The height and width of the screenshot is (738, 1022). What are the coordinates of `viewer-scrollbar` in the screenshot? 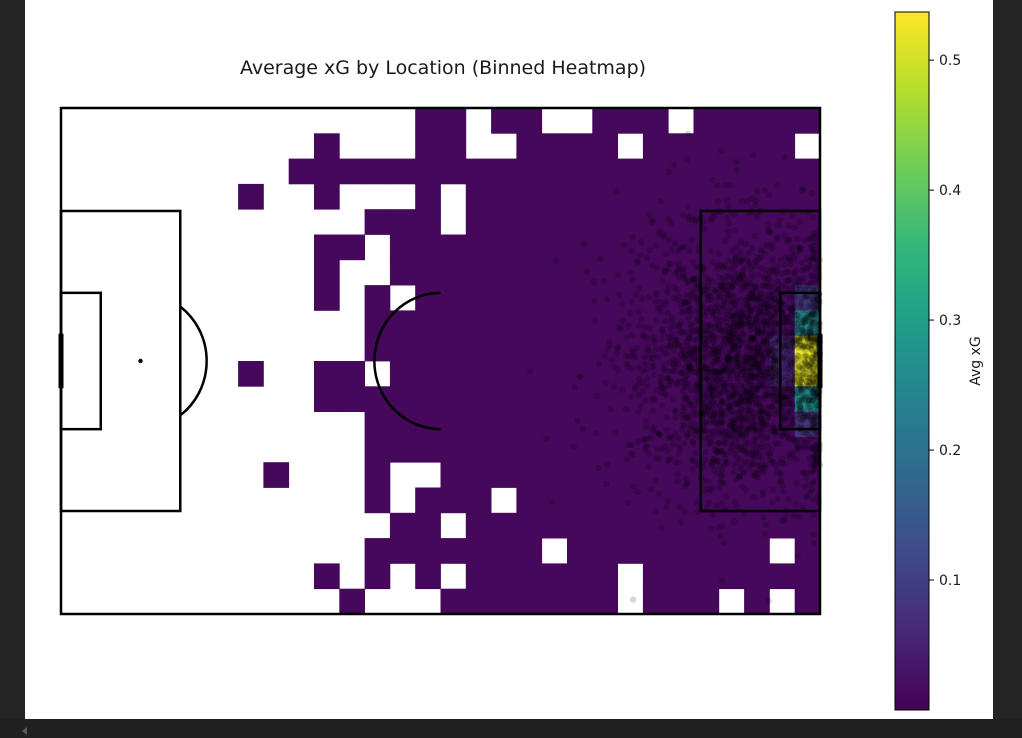 It's located at (511, 728).